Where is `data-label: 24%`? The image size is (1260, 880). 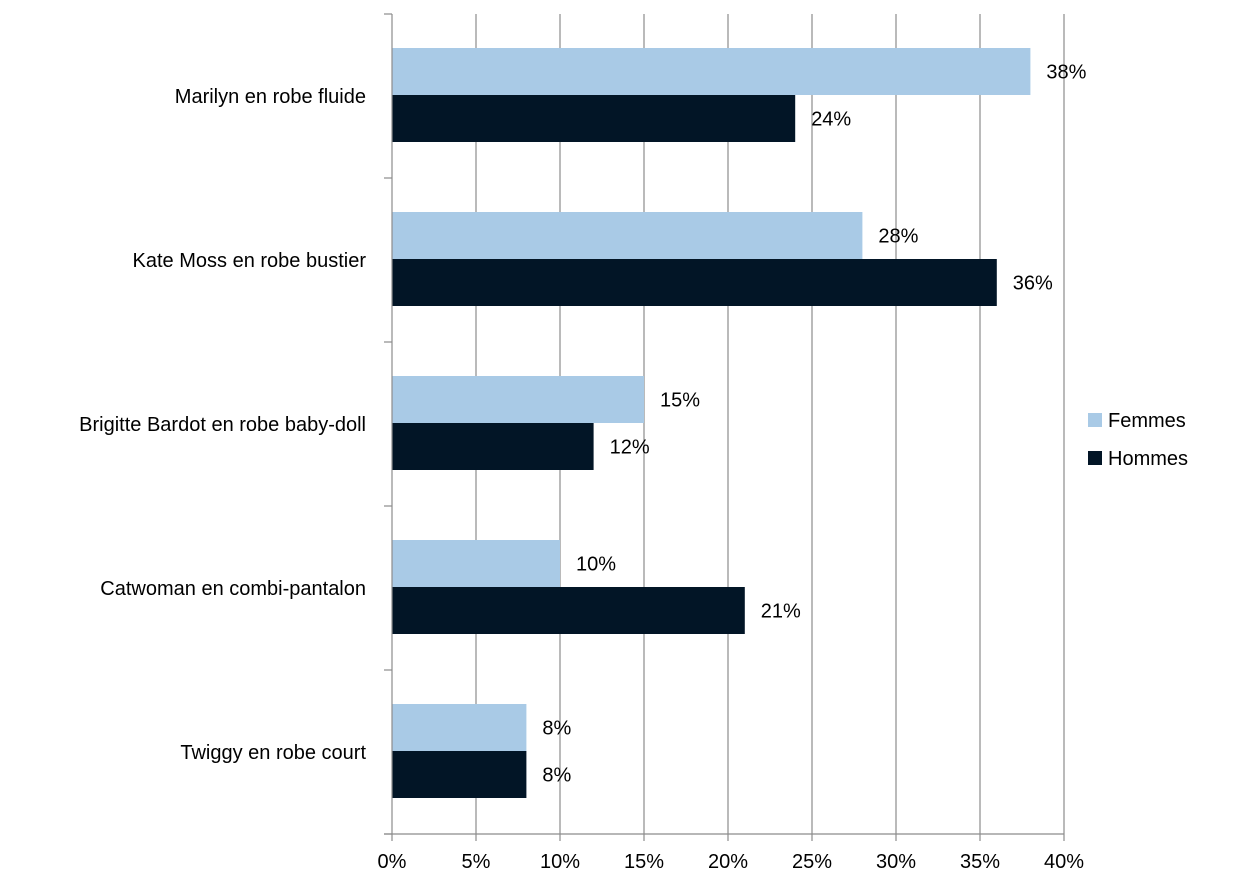
data-label: 24% is located at coordinates (831, 120).